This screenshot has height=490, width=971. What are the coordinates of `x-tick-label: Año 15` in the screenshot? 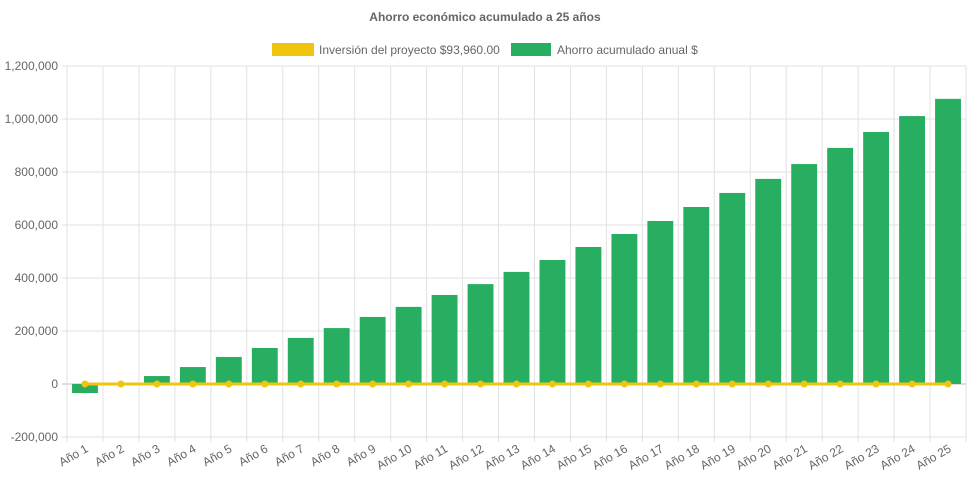 It's located at (574, 456).